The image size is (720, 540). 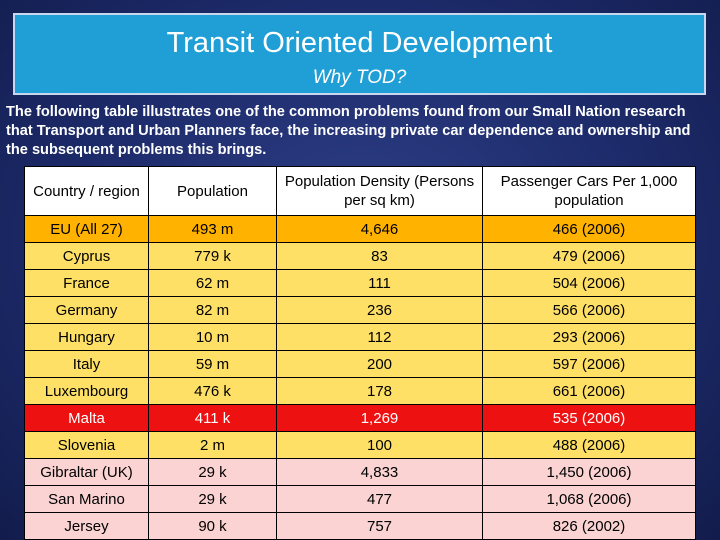 I want to click on table-row: San Marino 29 k 477 1,068 (2006), so click(x=360, y=499).